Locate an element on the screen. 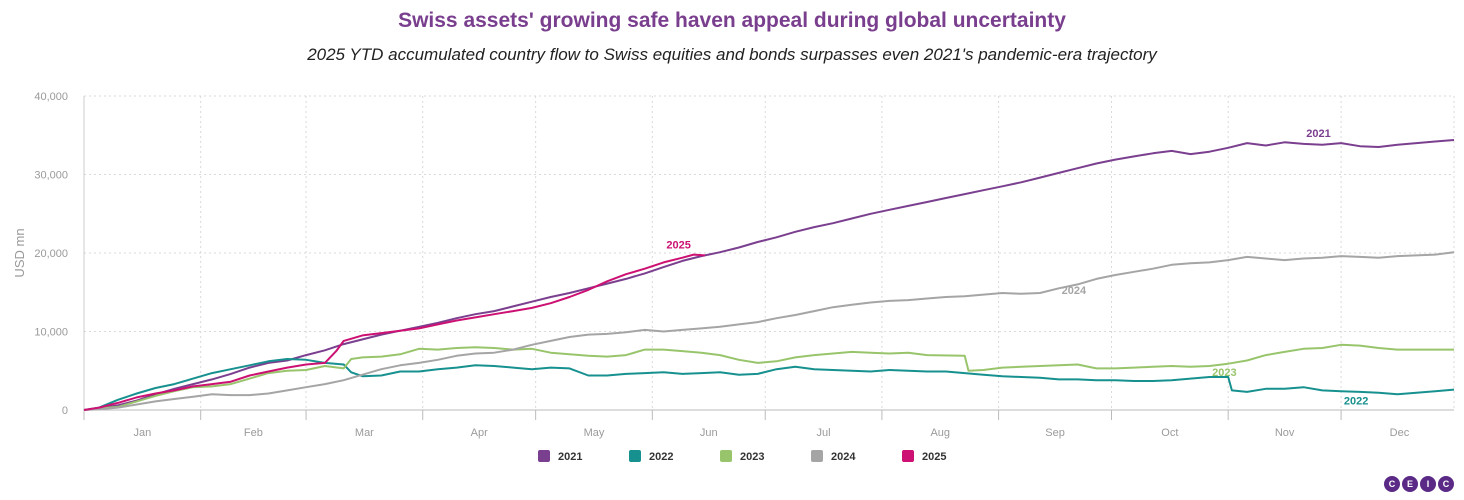 This screenshot has height=500, width=1464. x-tick-label: Mar is located at coordinates (364, 433).